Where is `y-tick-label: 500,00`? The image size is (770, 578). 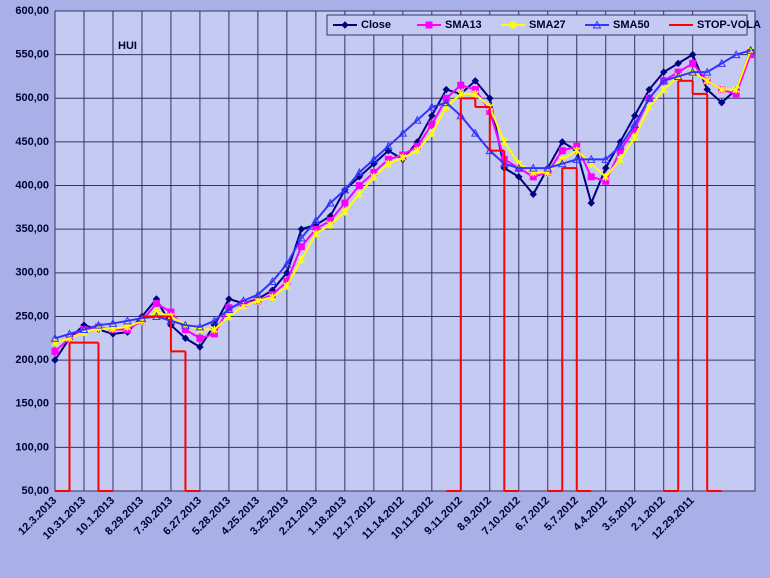
y-tick-label: 500,00 is located at coordinates (32, 98).